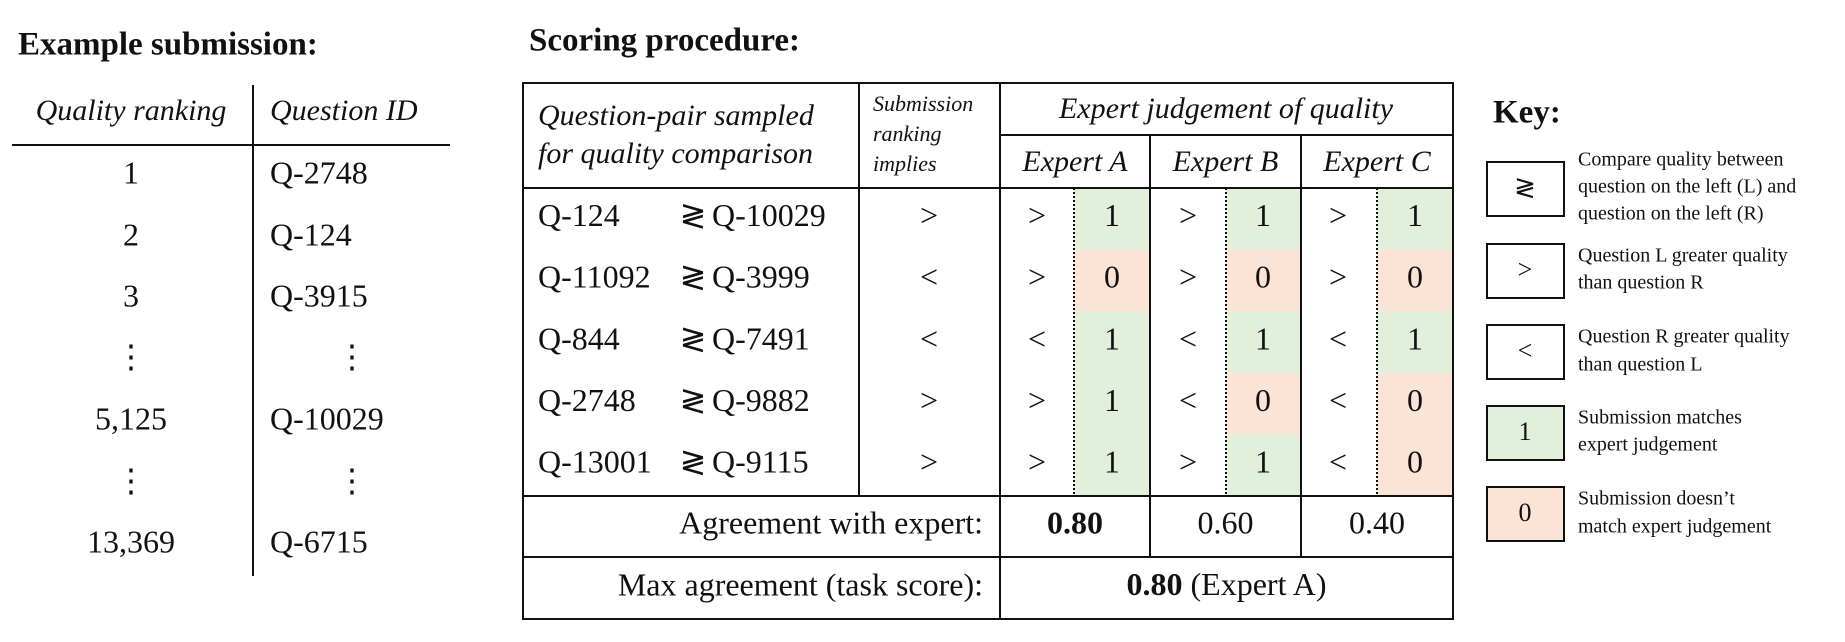 This screenshot has height=642, width=1845. I want to click on key-symbol: 0, so click(1525, 512).